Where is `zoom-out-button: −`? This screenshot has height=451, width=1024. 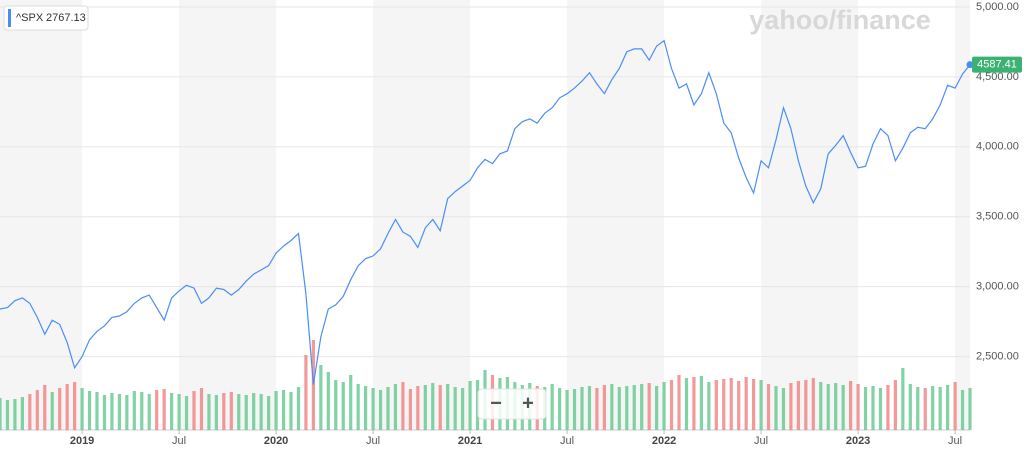
zoom-out-button: − is located at coordinates (496, 403).